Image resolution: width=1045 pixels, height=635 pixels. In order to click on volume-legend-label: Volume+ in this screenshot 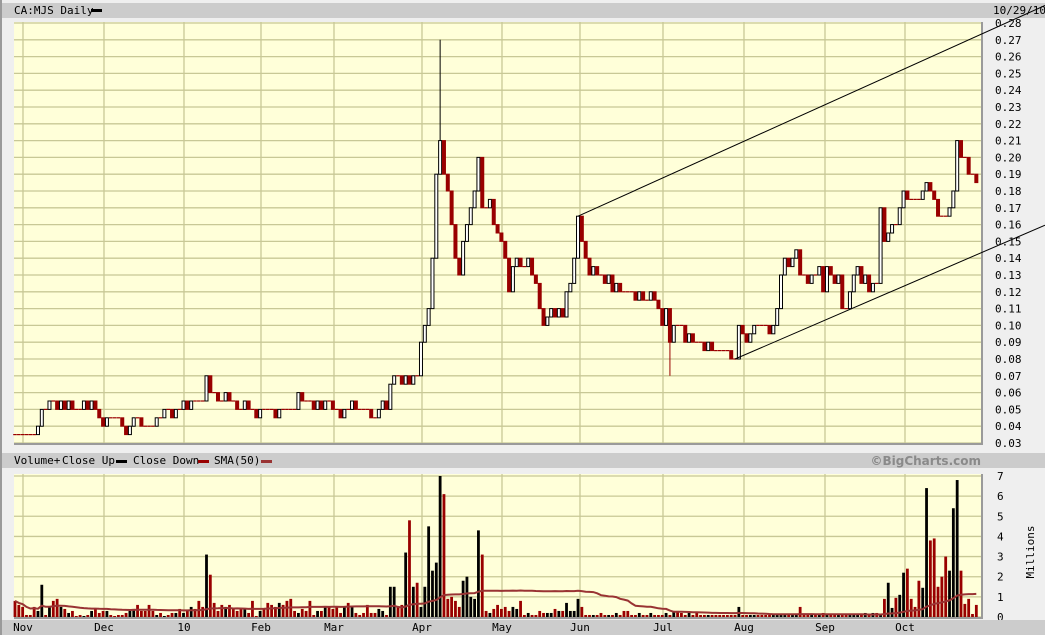, I will do `click(37, 460)`.